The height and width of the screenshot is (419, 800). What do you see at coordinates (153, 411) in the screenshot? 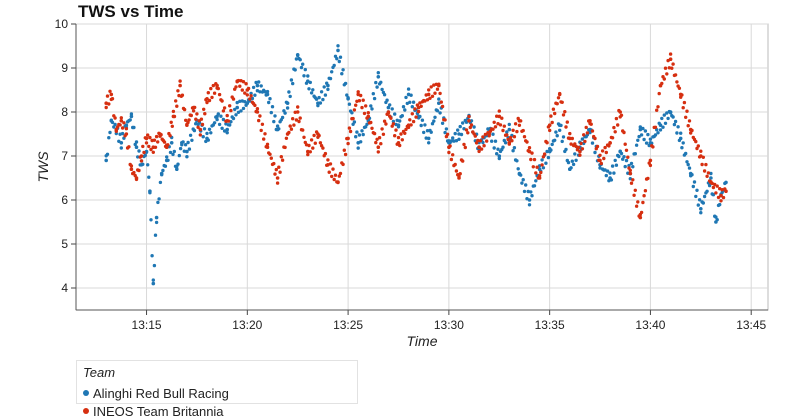
I see `legend-item-ineos: INEOS Team Britannia` at bounding box center [153, 411].